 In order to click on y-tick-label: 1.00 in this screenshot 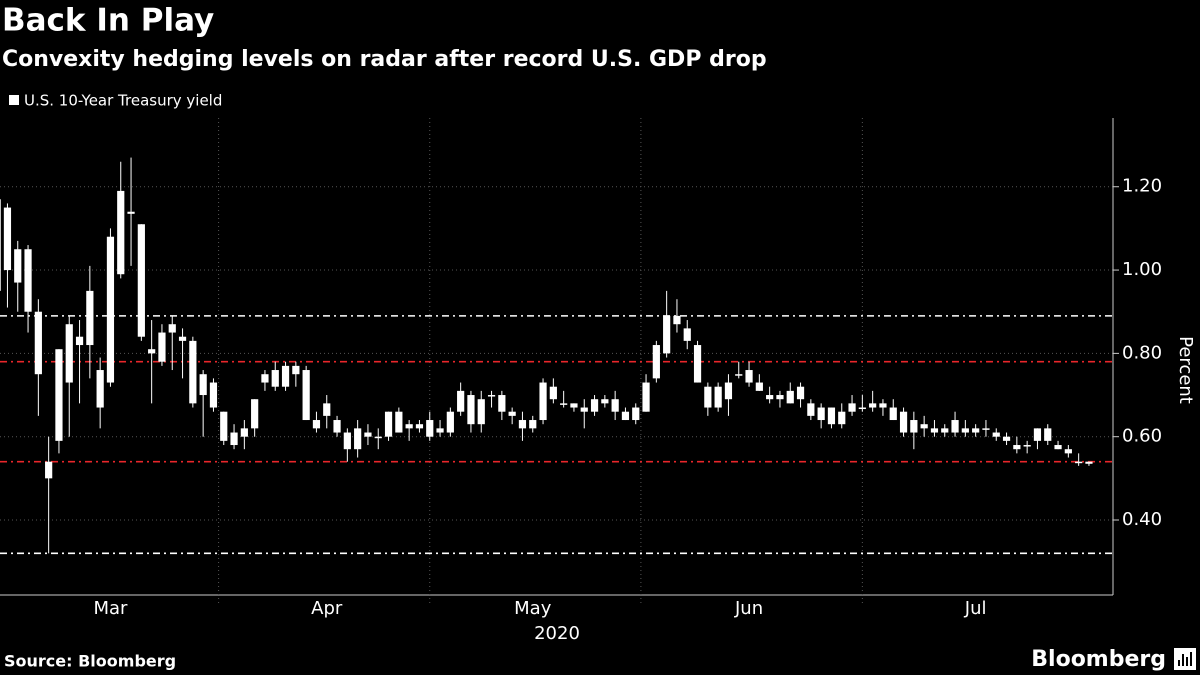, I will do `click(1142, 269)`.